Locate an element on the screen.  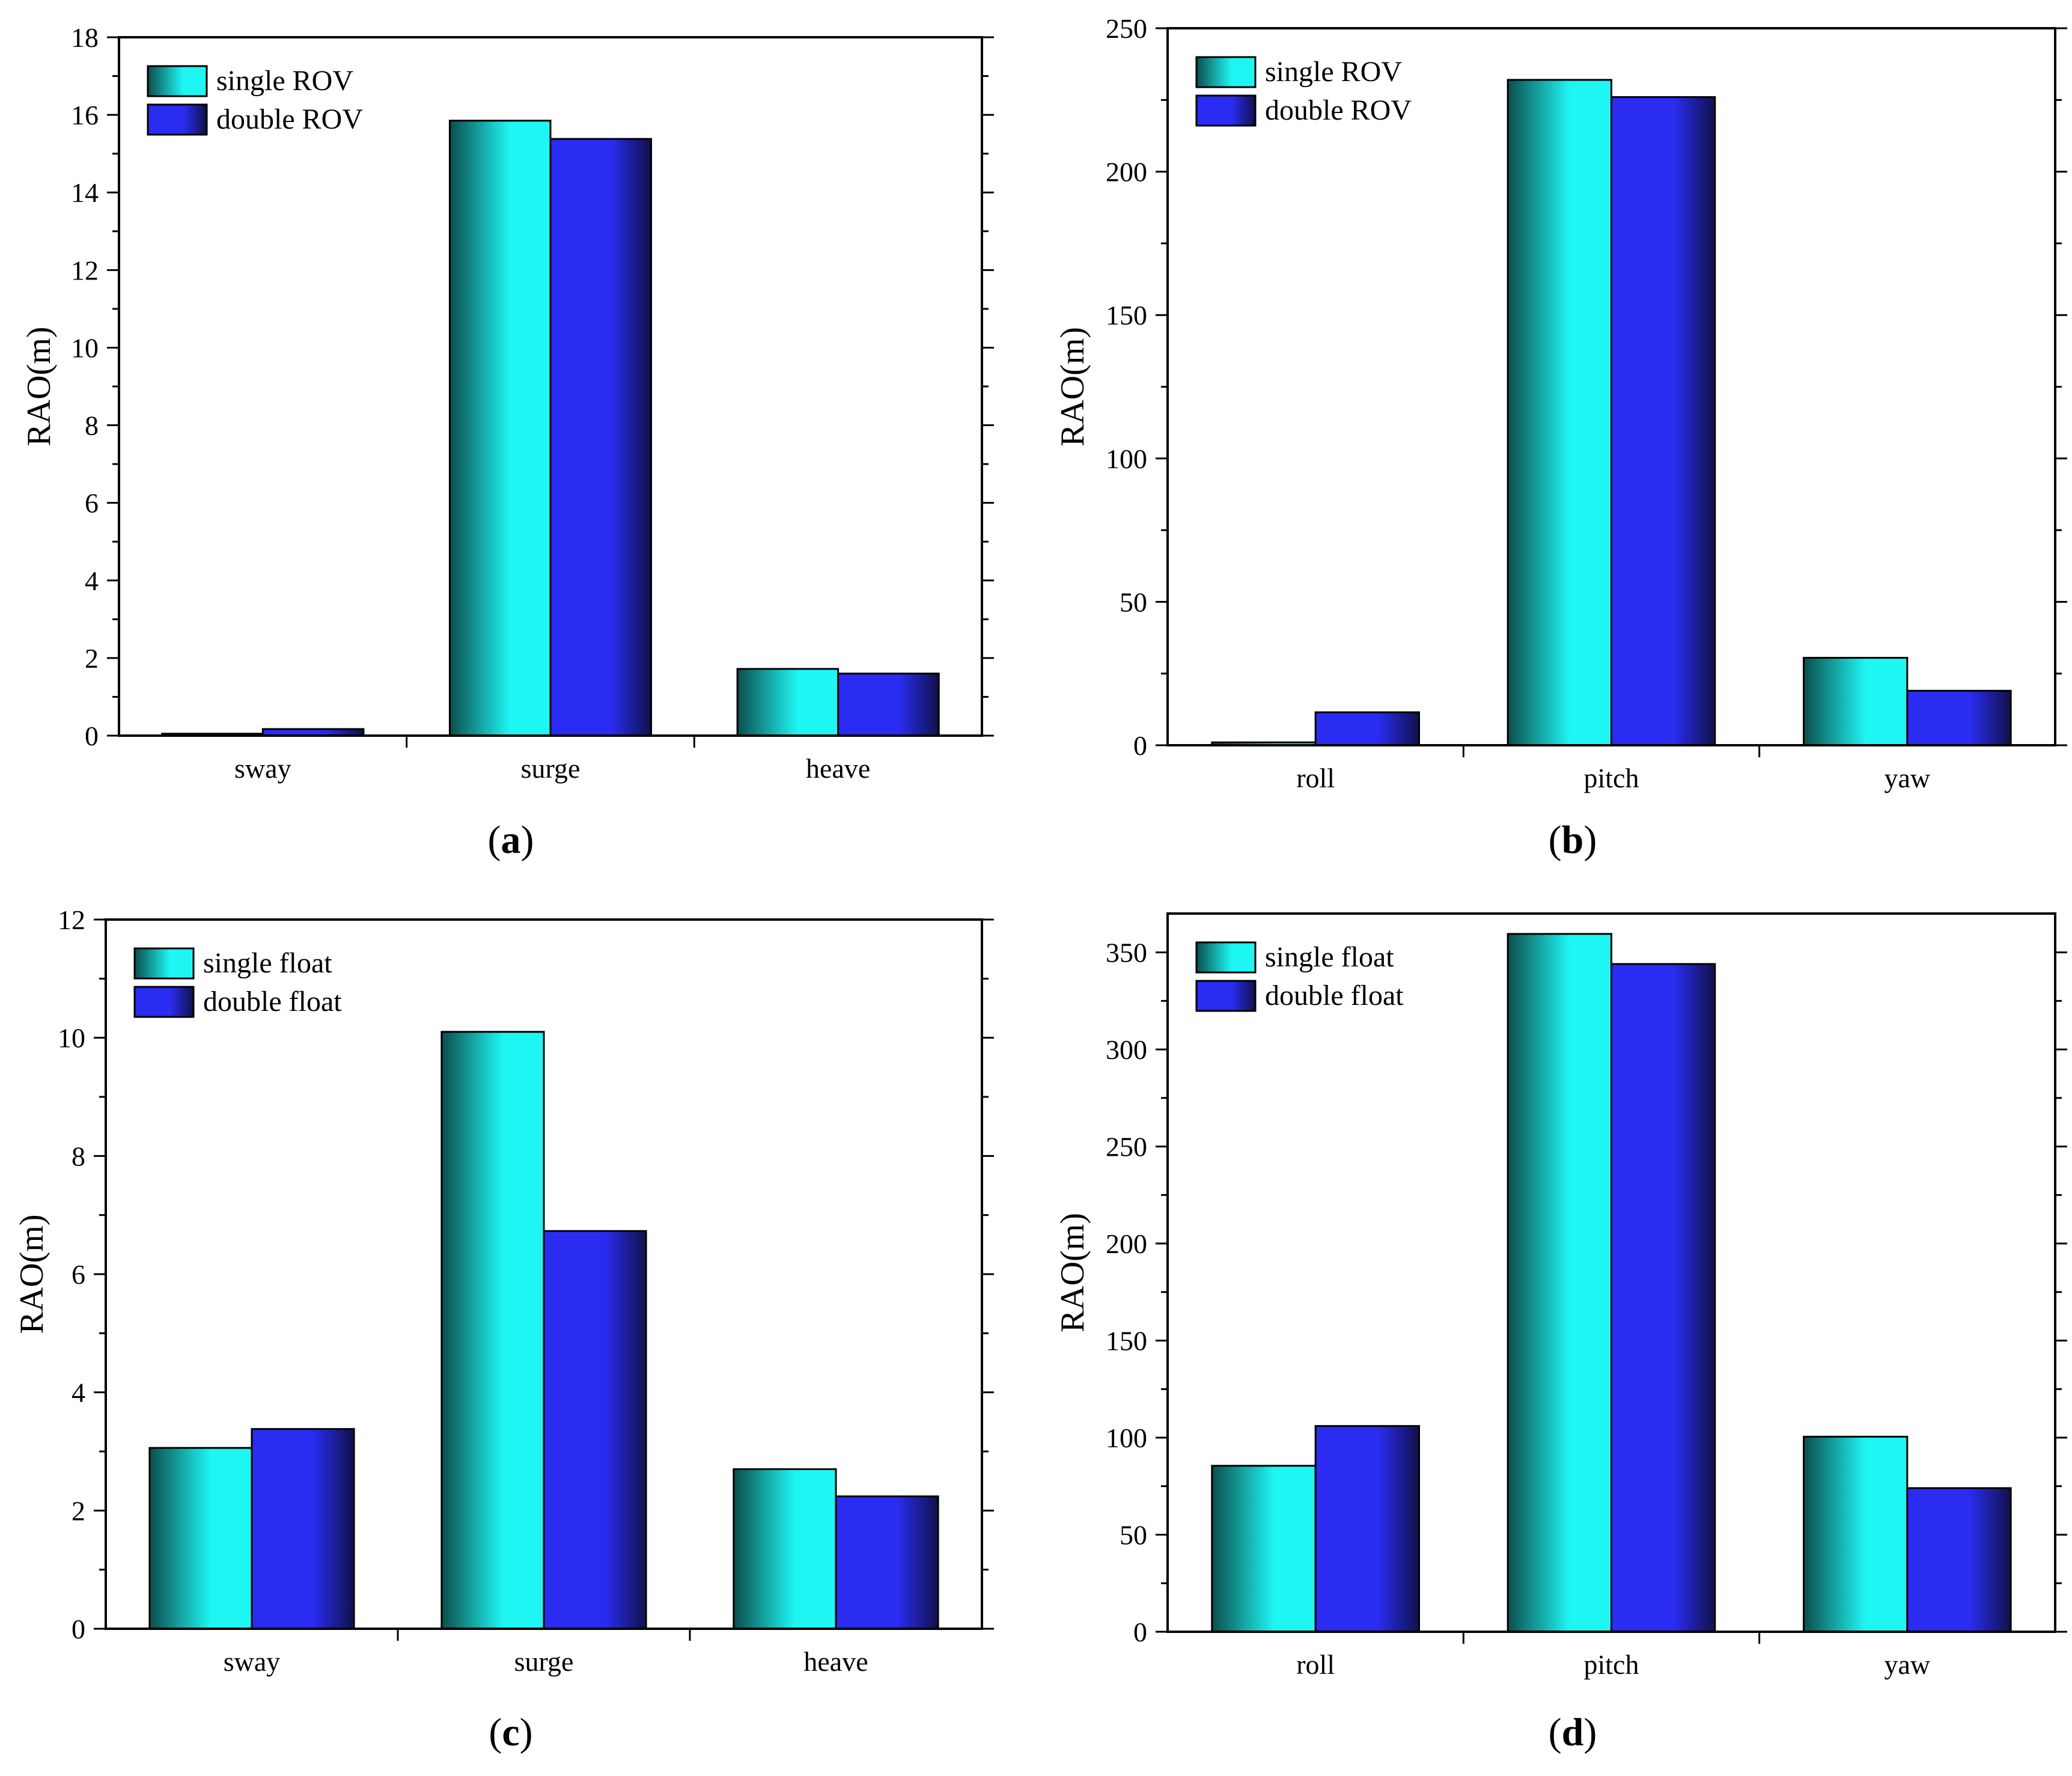
bar-c-double-surge is located at coordinates (595, 1430).